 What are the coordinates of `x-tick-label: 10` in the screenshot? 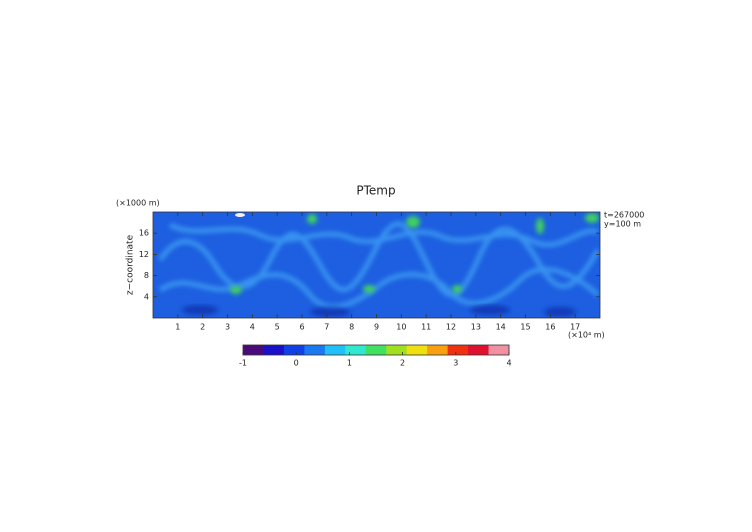 It's located at (401, 327).